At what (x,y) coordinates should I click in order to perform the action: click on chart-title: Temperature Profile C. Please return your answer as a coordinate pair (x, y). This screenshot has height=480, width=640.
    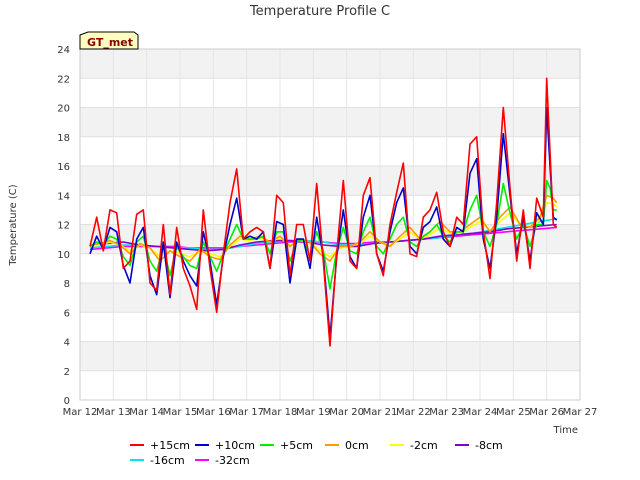
    Looking at the image, I should click on (319, 11).